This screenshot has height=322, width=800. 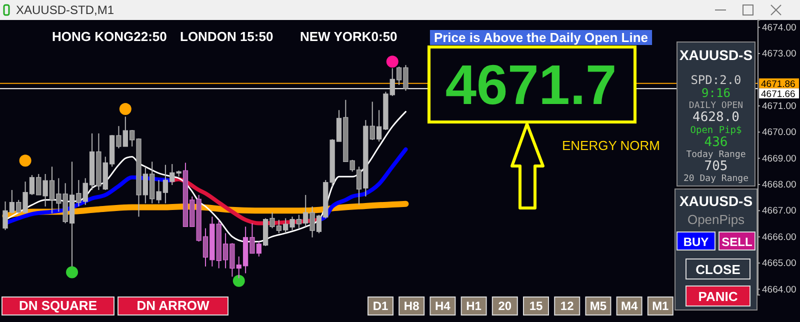 I want to click on text: M1, so click(x=661, y=306).